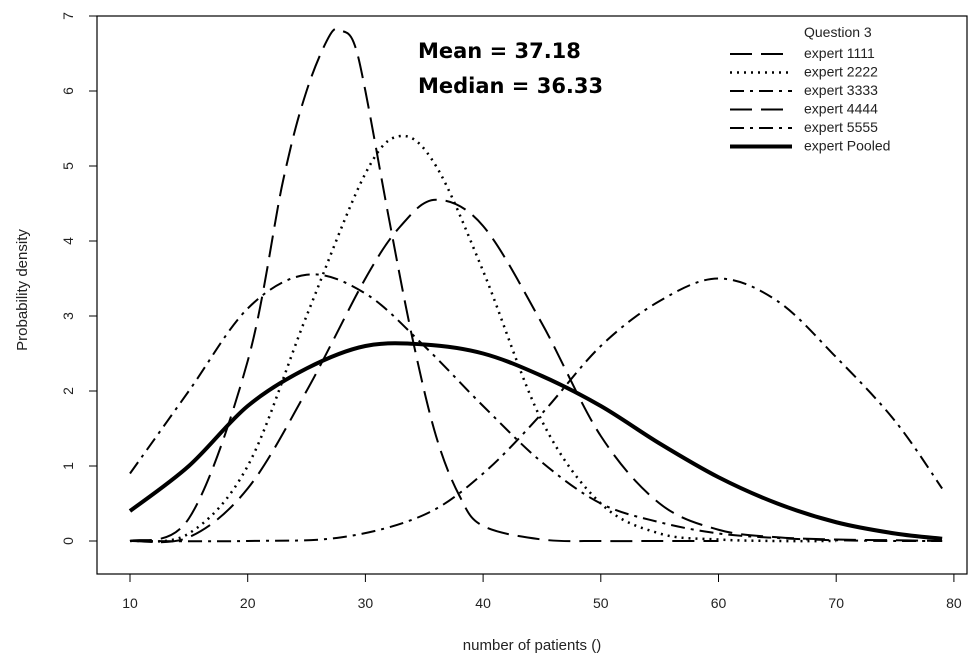  I want to click on mean-annotation: Mean = 37.18, so click(499, 51).